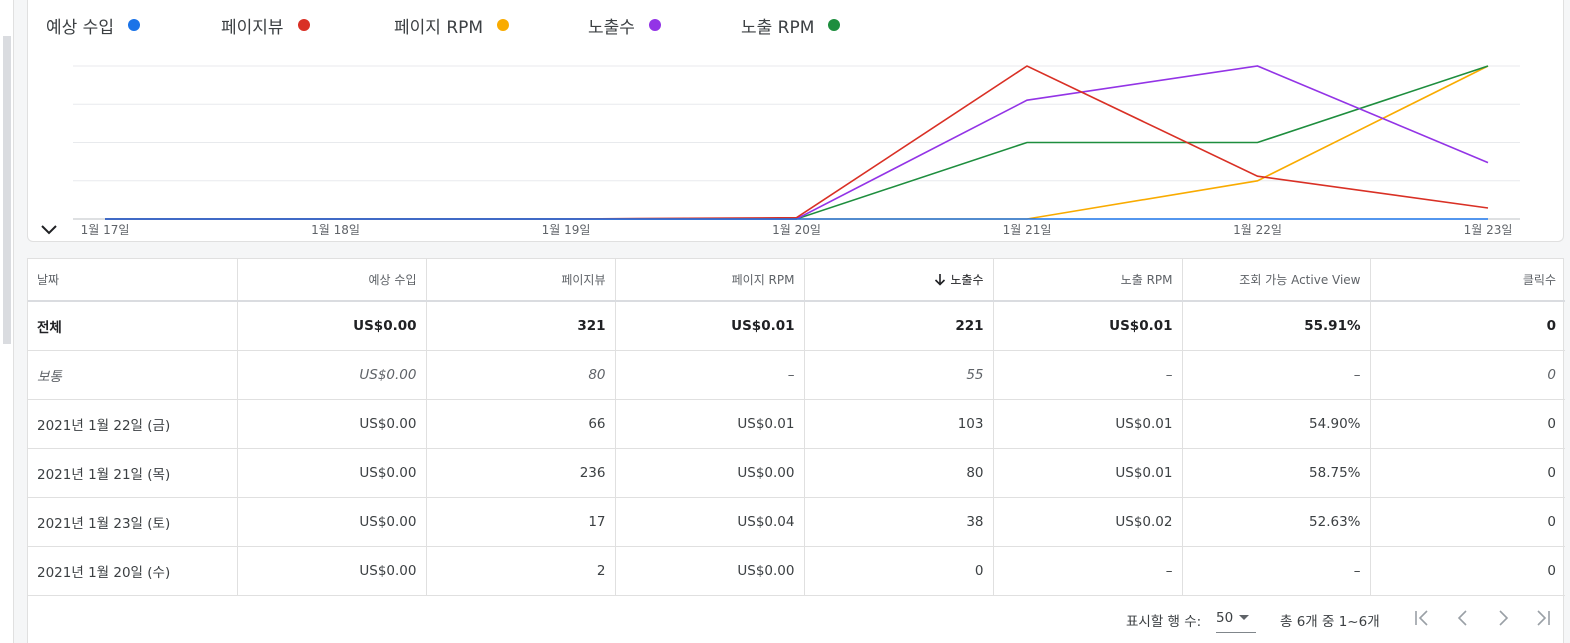  Describe the element at coordinates (1164, 622) in the screenshot. I see `rows-per-page-label: 표시할 행 수:` at that location.